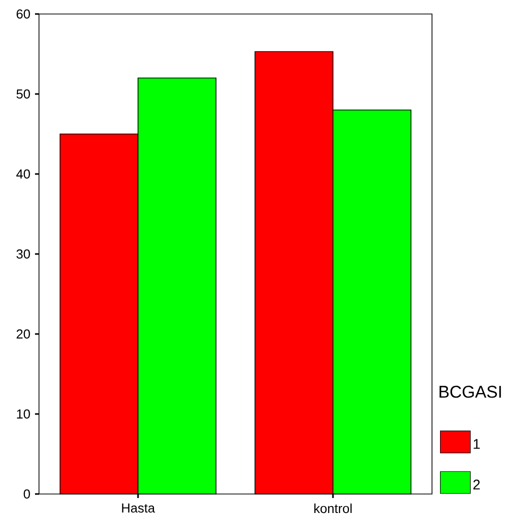 Image resolution: width=528 pixels, height=529 pixels. What do you see at coordinates (23, 334) in the screenshot?
I see `y-tick-label: 20` at bounding box center [23, 334].